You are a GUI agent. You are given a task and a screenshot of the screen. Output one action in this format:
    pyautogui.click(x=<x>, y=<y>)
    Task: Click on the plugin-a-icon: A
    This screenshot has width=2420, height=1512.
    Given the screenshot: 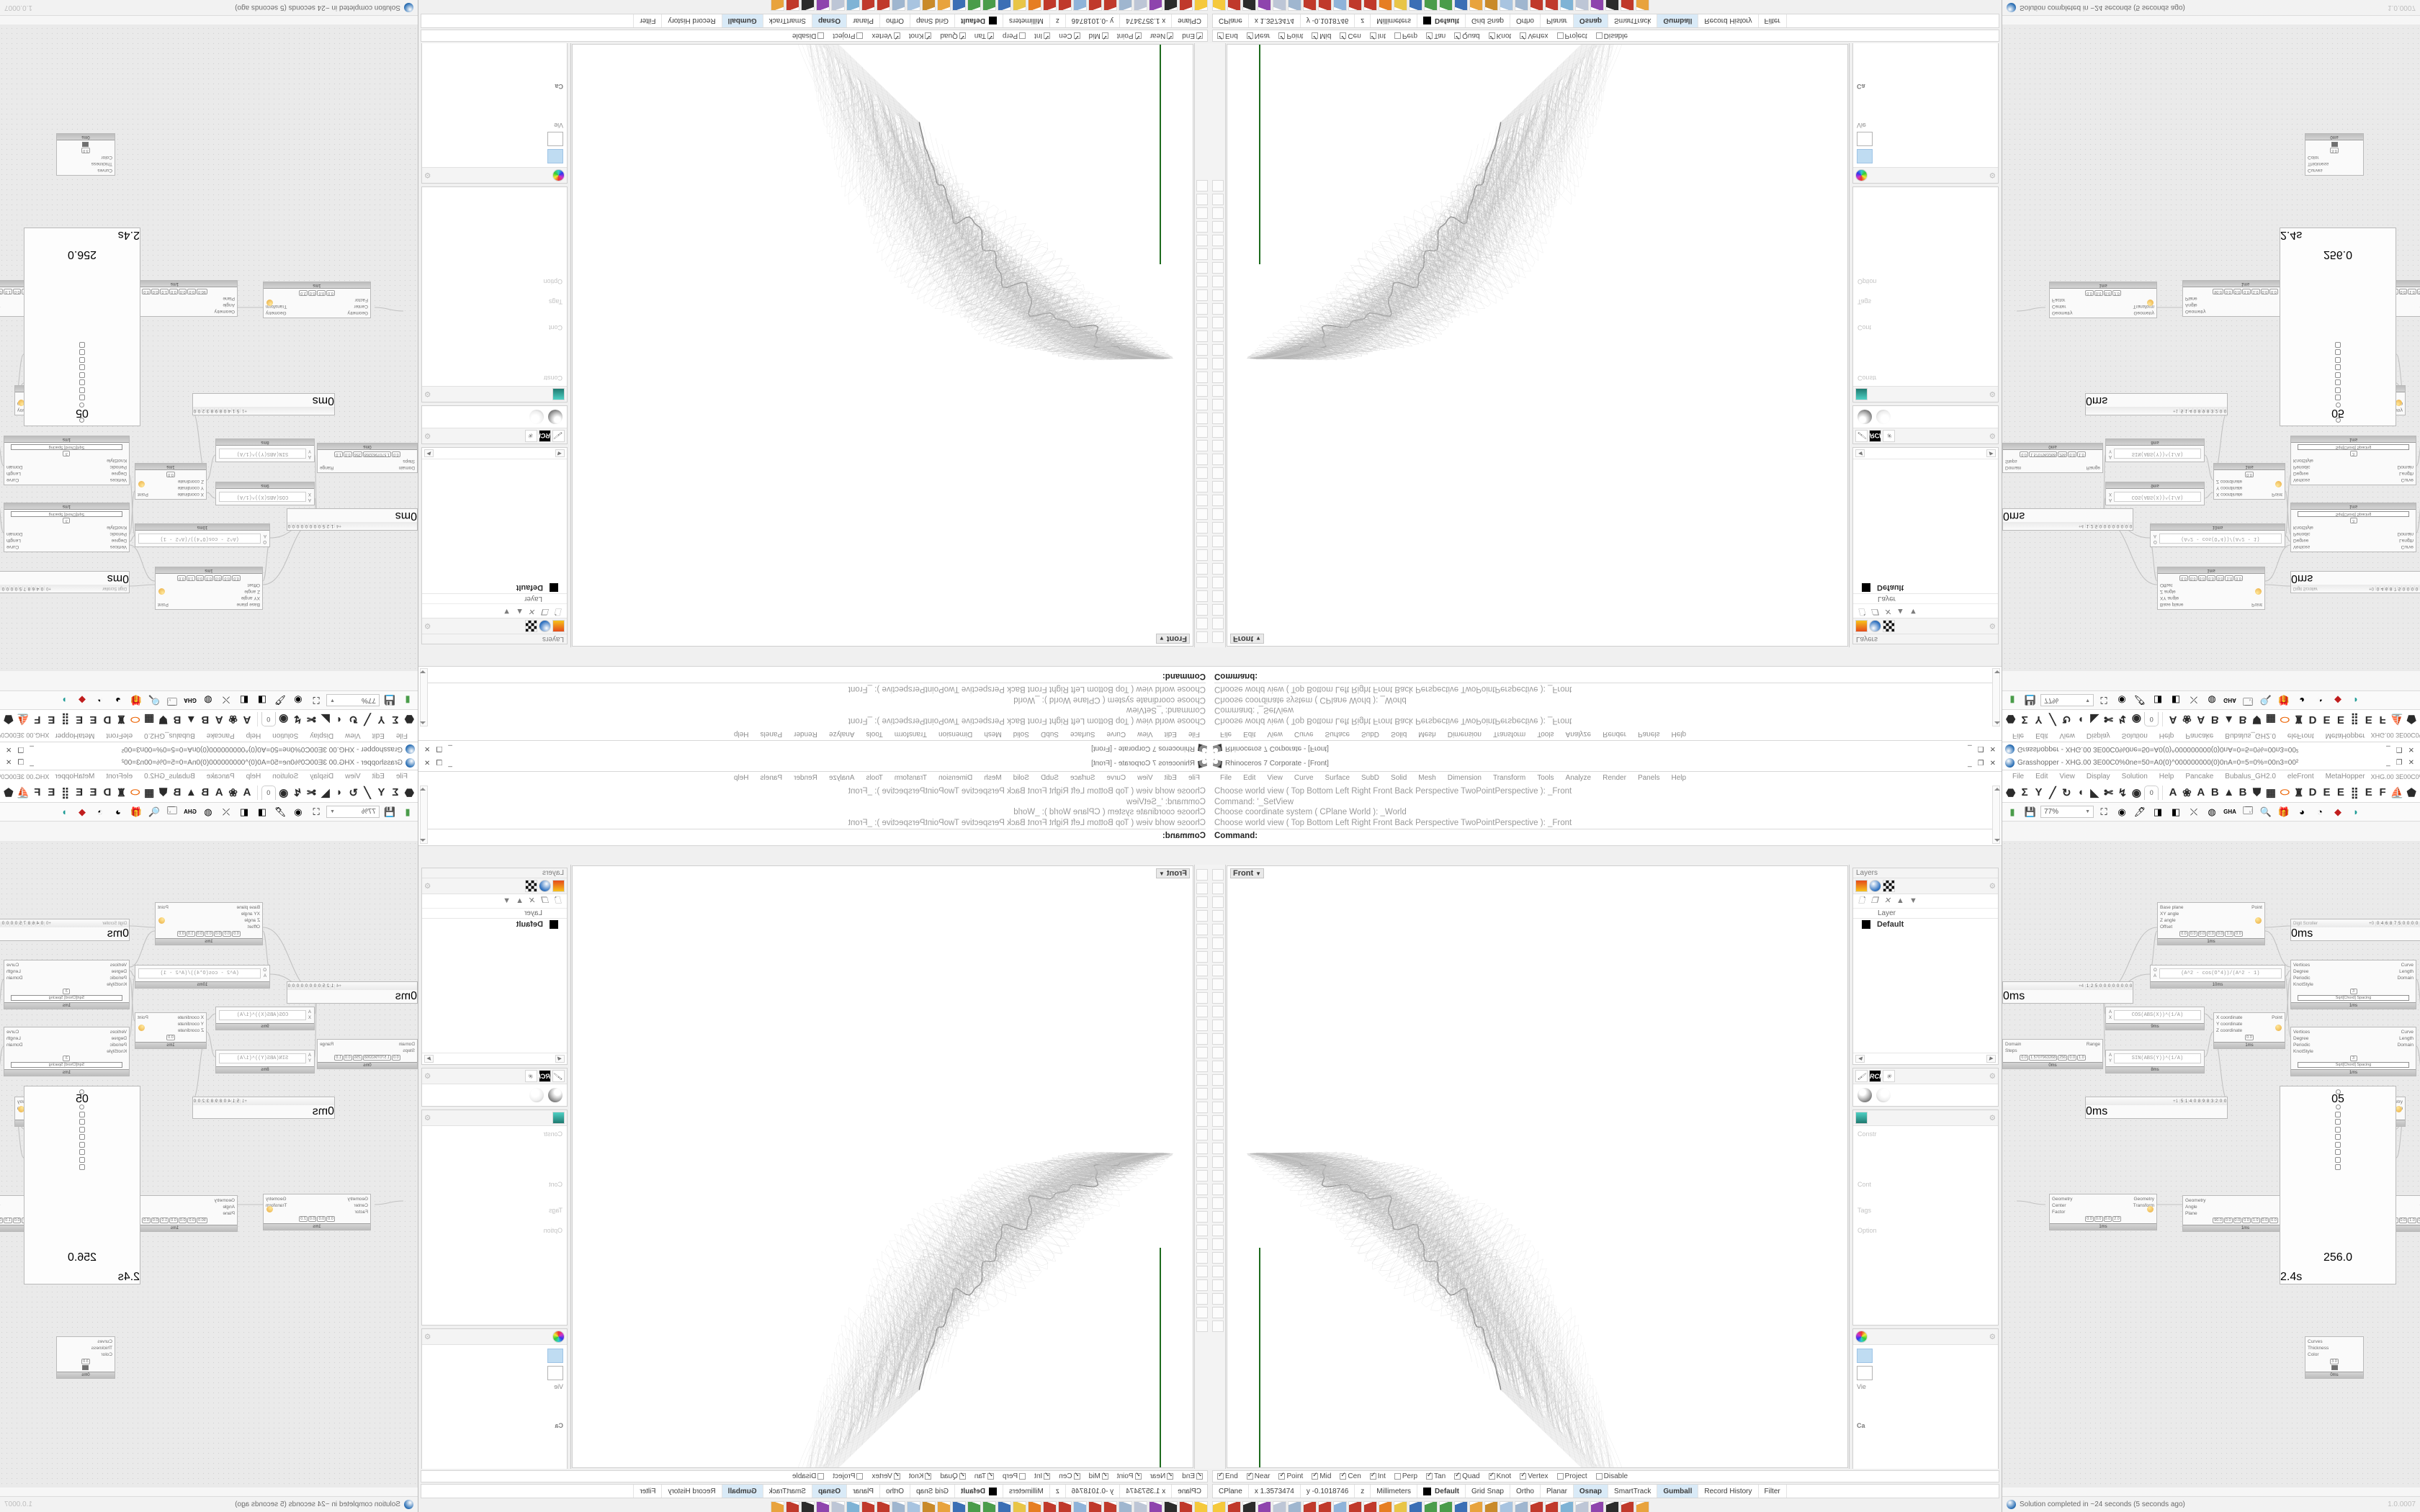 What is the action you would take?
    pyautogui.click(x=2173, y=792)
    